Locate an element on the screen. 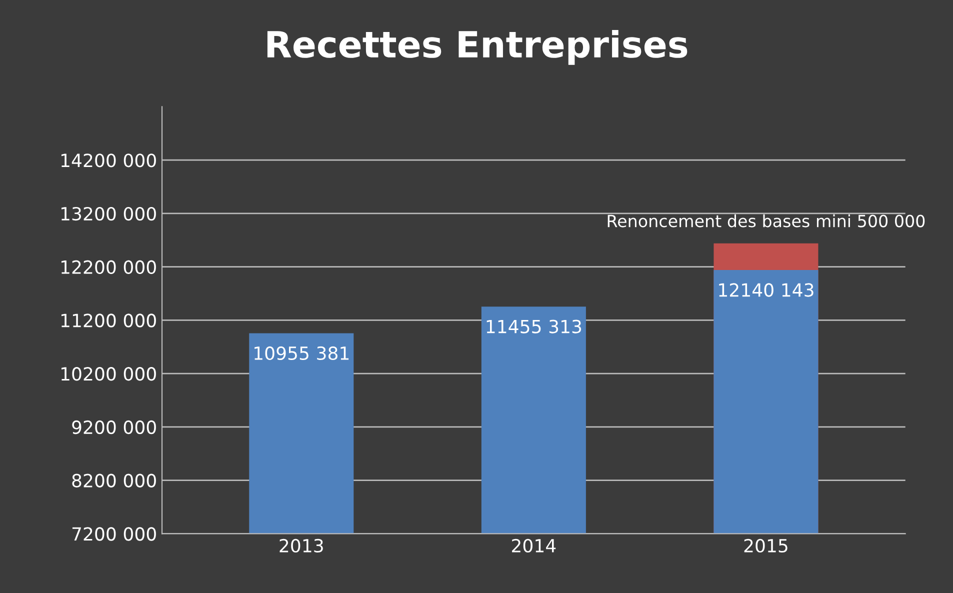 The image size is (953, 593). chart-title: Recettes Entreprises is located at coordinates (477, 47).